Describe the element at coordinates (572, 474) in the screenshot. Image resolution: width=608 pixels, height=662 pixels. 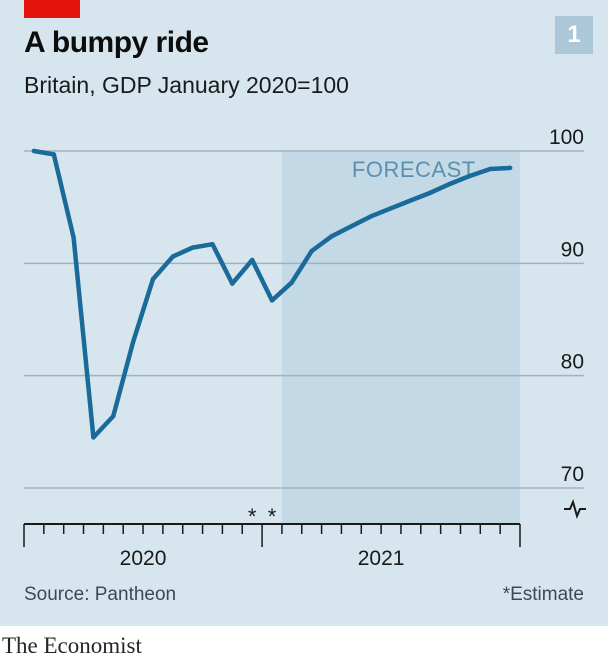
I see `y-tick-label-70: 70` at that location.